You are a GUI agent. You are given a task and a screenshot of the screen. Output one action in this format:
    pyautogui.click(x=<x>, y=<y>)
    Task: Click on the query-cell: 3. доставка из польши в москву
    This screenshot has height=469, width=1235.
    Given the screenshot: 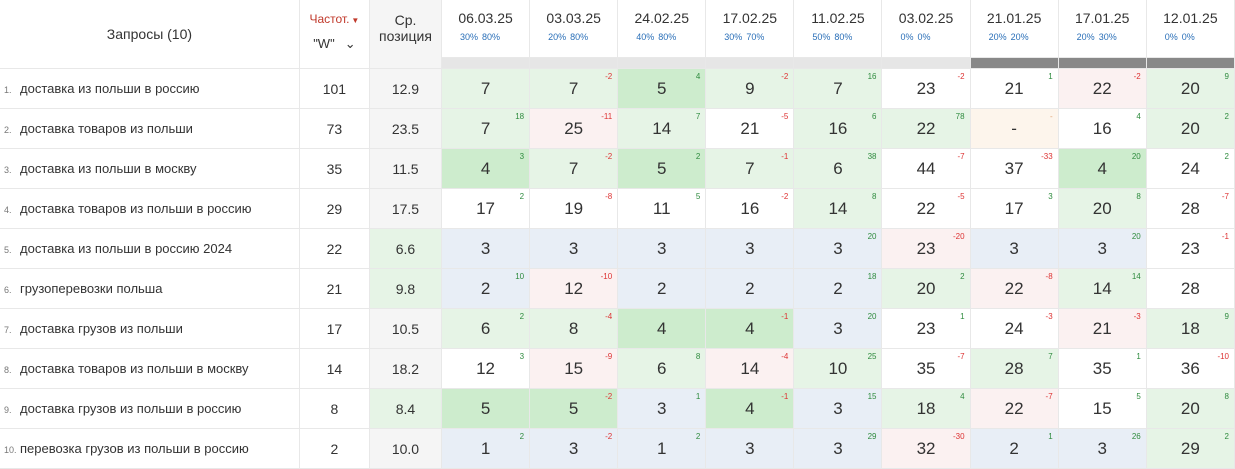 What is the action you would take?
    pyautogui.click(x=150, y=168)
    